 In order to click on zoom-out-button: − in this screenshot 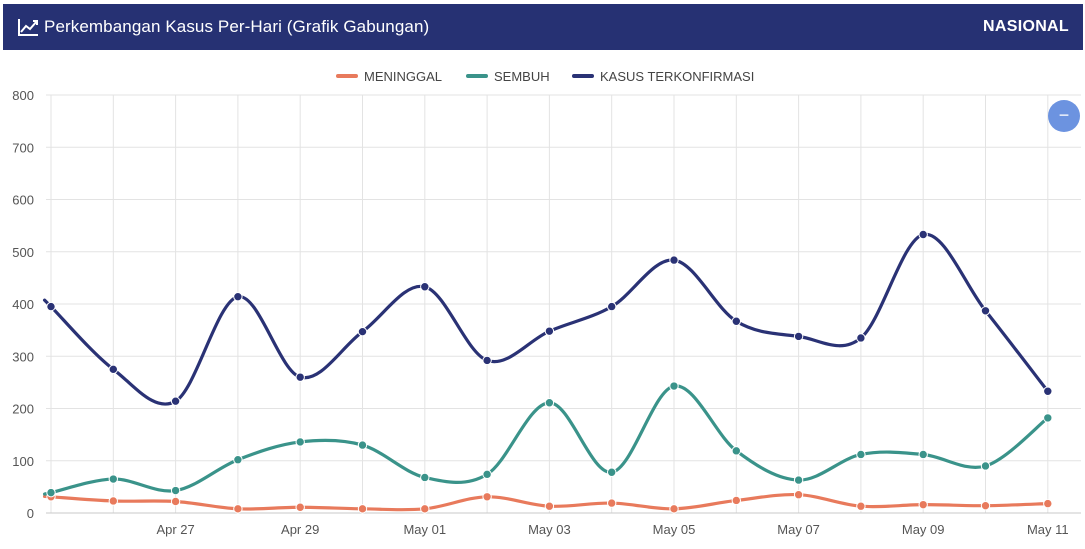, I will do `click(1064, 116)`.